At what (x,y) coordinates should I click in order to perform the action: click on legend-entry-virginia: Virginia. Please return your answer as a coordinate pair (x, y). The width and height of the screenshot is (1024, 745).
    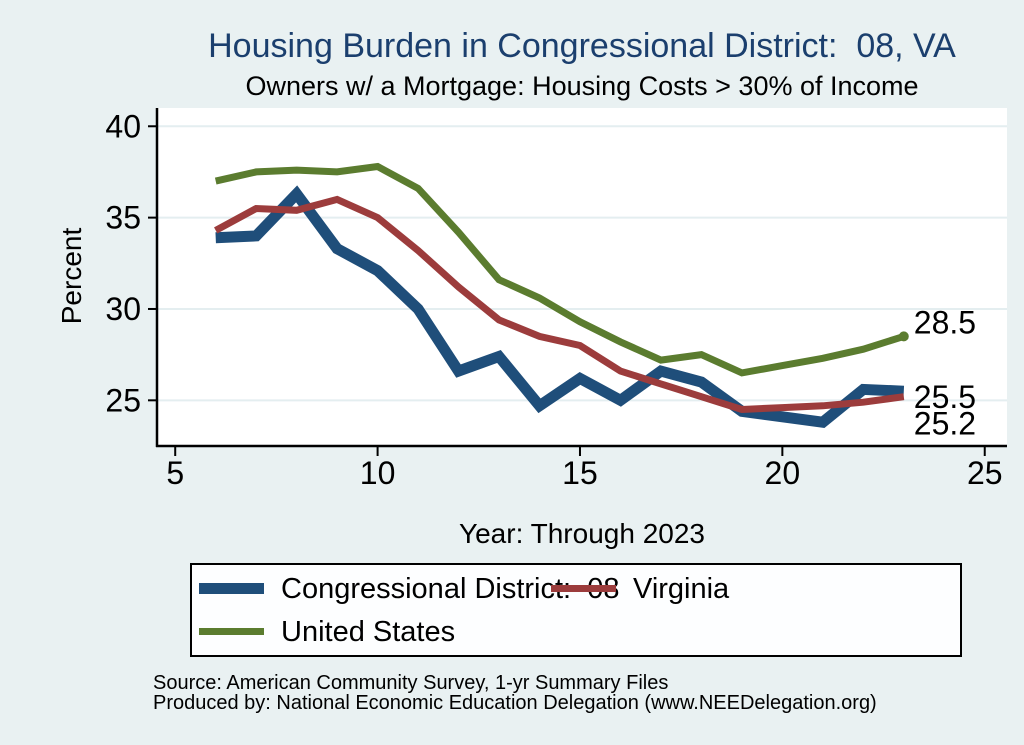
    Looking at the image, I should click on (755, 589).